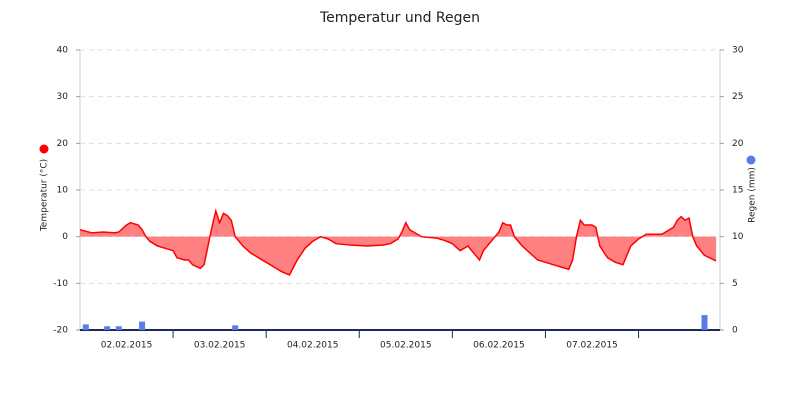 The height and width of the screenshot is (400, 800). What do you see at coordinates (65, 237) in the screenshot?
I see `y-tick-label: 0` at bounding box center [65, 237].